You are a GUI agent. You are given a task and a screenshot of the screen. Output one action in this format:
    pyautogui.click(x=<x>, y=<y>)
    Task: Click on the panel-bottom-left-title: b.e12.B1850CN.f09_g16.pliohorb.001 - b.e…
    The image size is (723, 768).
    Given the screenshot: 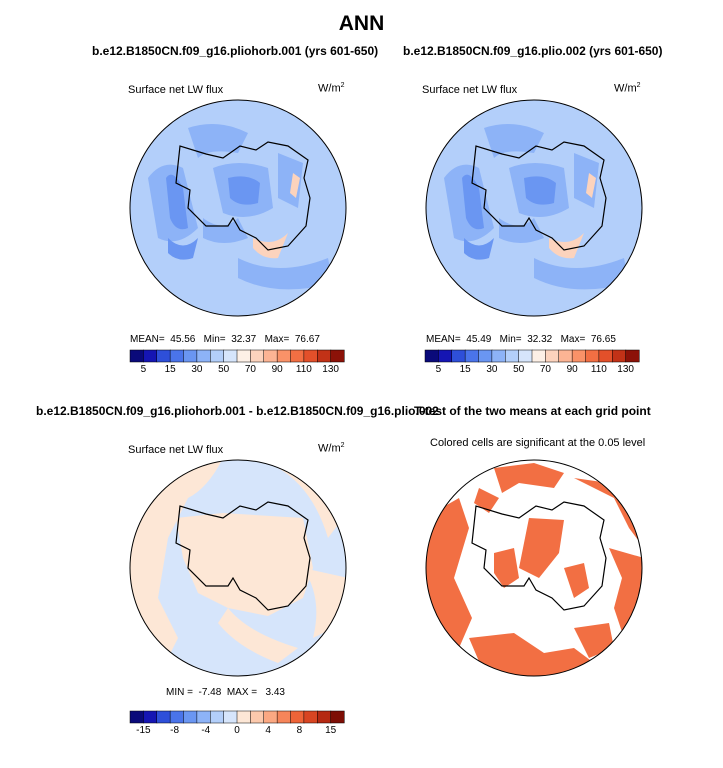 What is the action you would take?
    pyautogui.click(x=237, y=411)
    